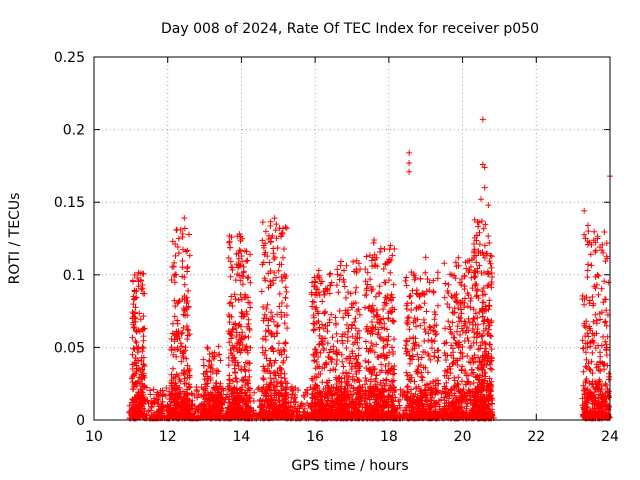  I want to click on x-tick-label: 24, so click(610, 437).